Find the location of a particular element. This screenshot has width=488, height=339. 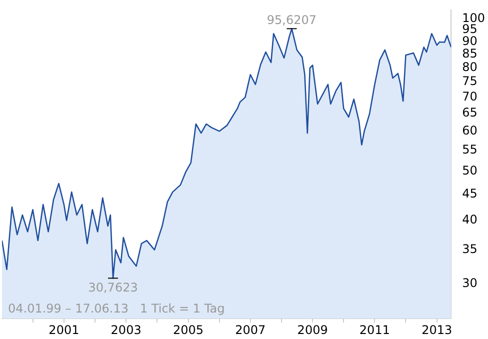

y-tick-label: 90 is located at coordinates (470, 41).